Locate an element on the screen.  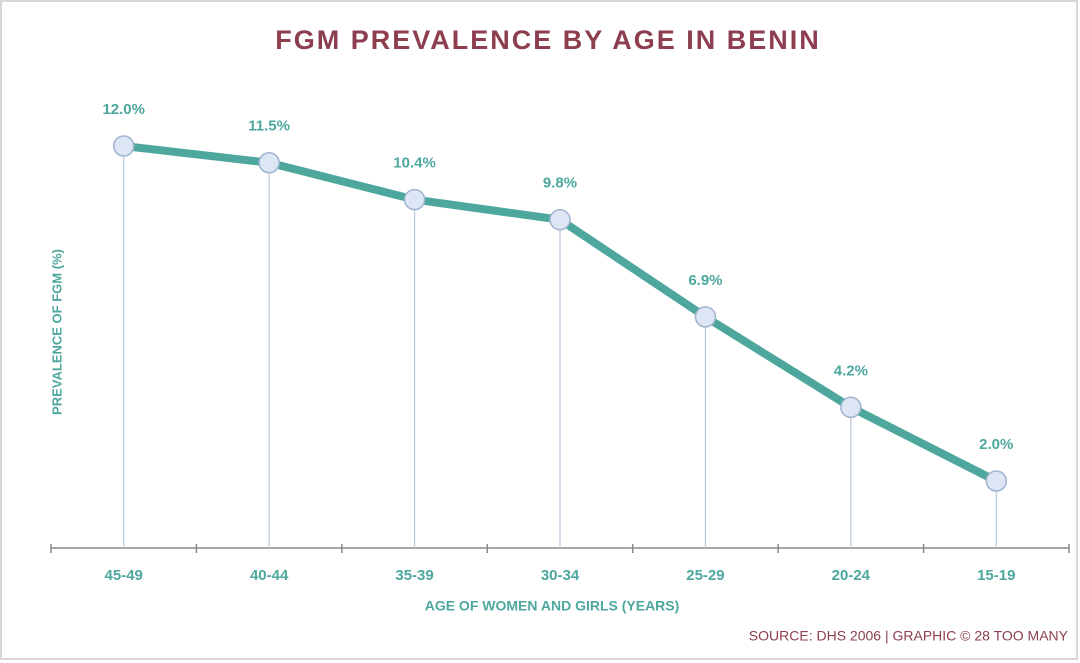
data-label: 12.0% is located at coordinates (123, 109).